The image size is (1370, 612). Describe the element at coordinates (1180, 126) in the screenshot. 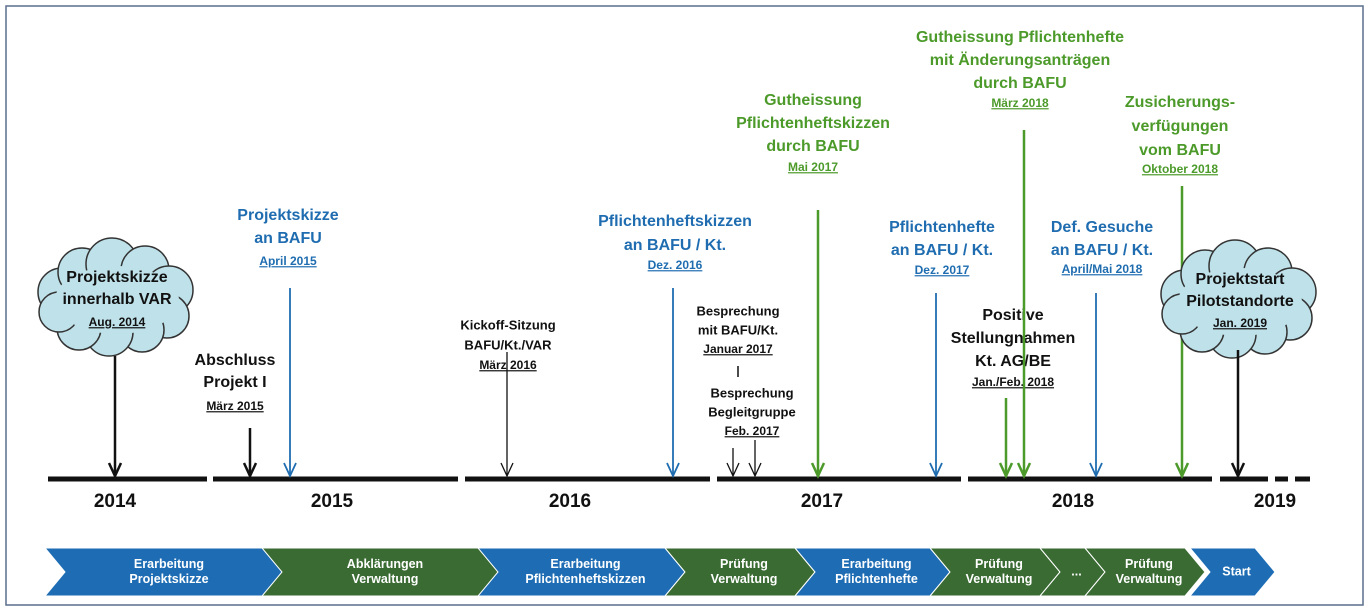

I see `event-label: verfügungen` at that location.